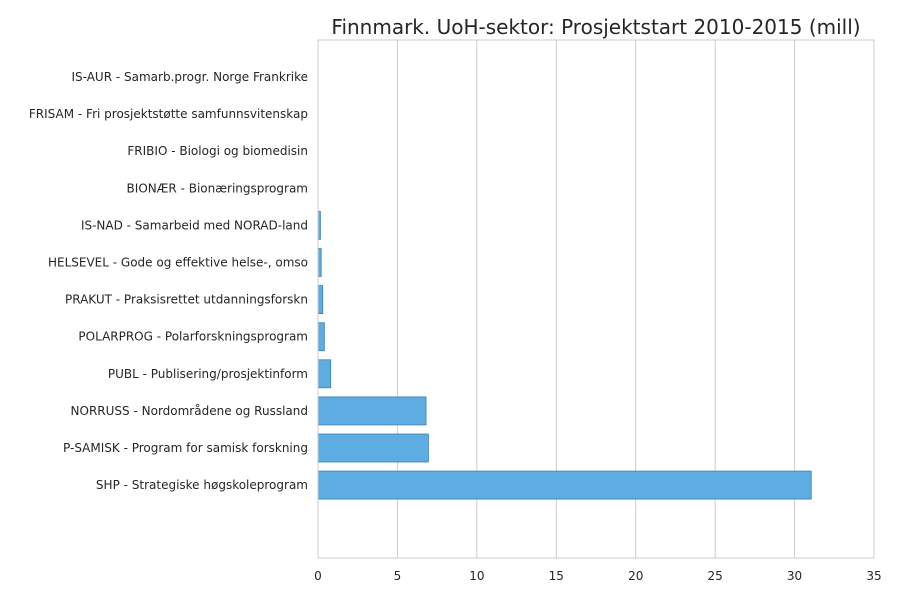  I want to click on x-tick-label-5: 5, so click(398, 576).